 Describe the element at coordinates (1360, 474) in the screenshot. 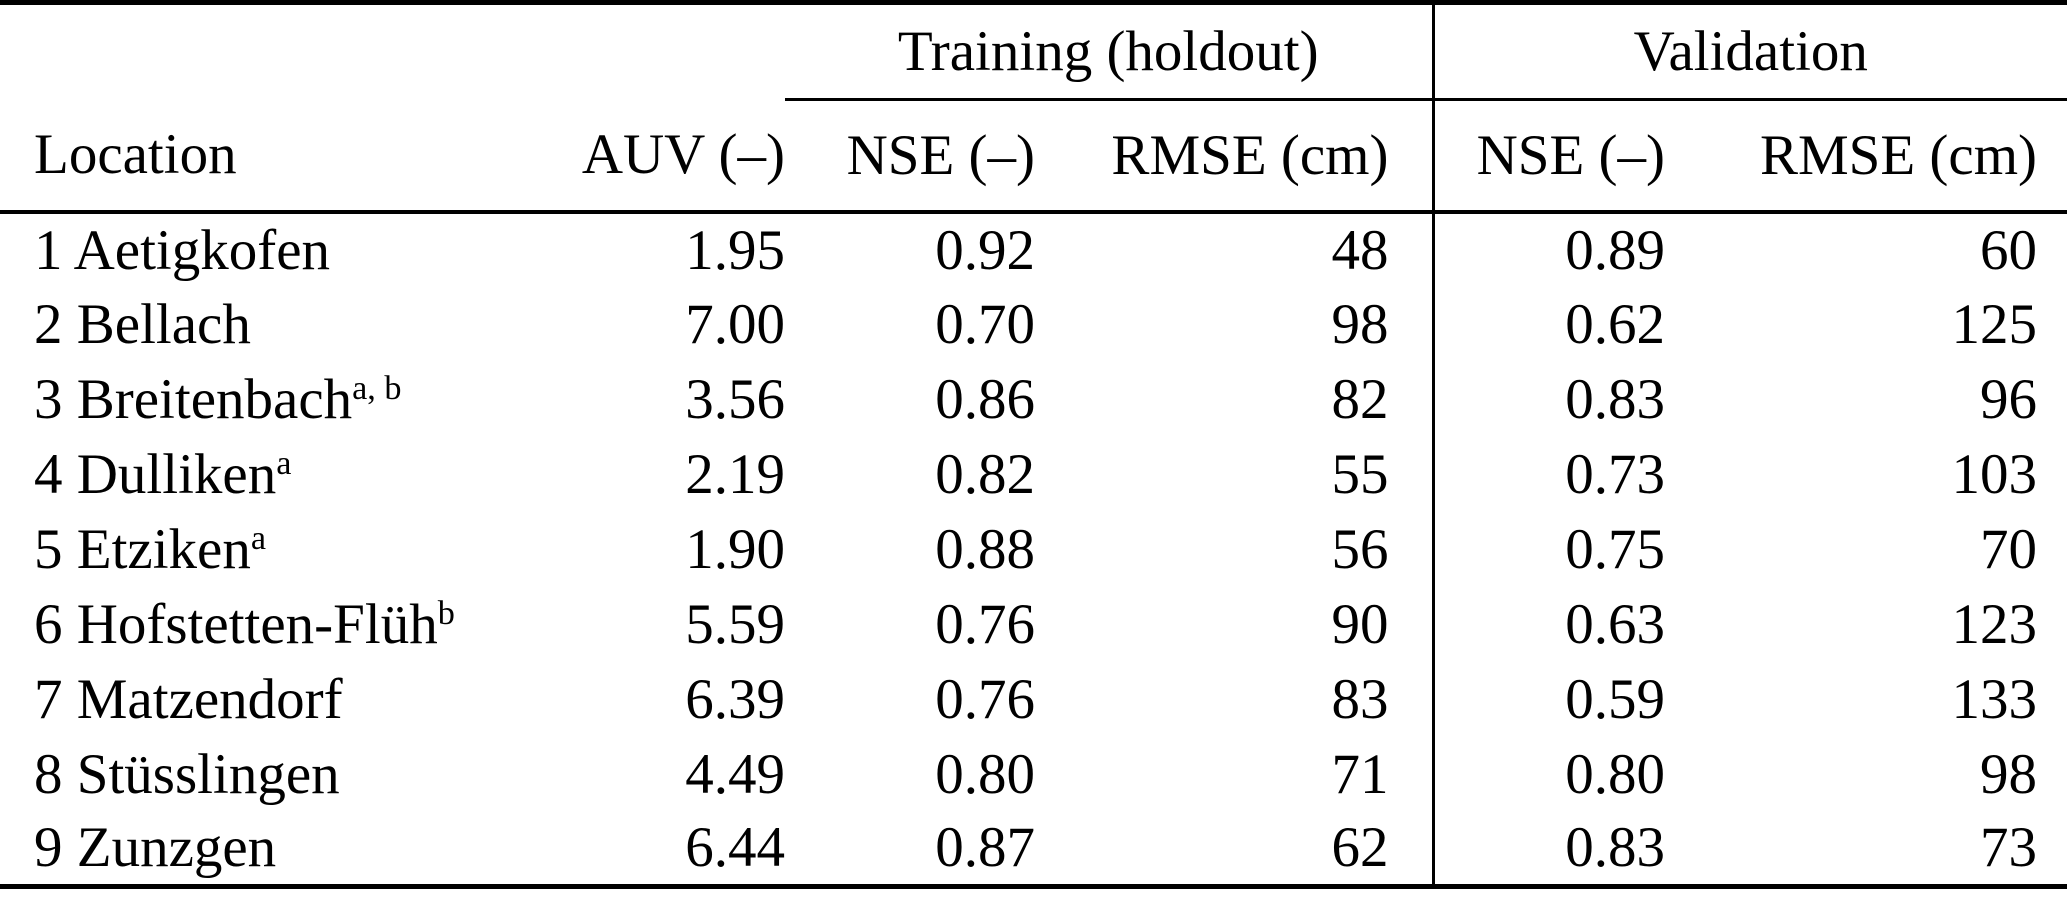

I see `rmse-training-value: 55` at that location.